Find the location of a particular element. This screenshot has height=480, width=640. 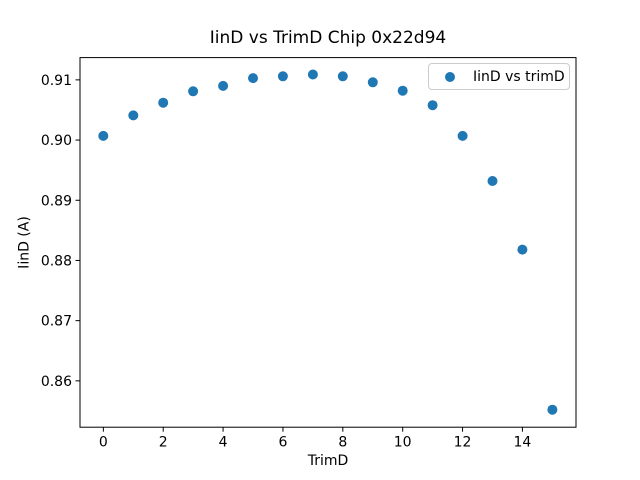

legend: IinD vs trimD is located at coordinates (499, 76).